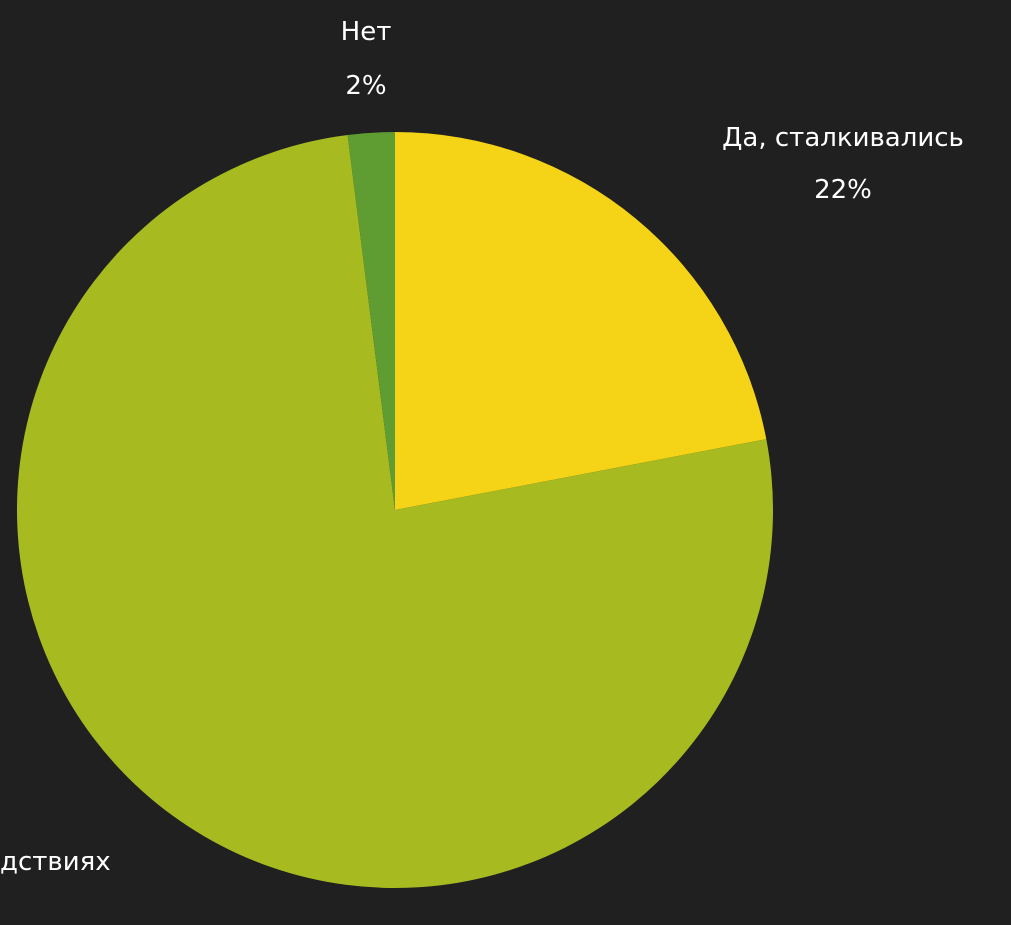  I want to click on slice-value-label-1: 22%, so click(843, 190).